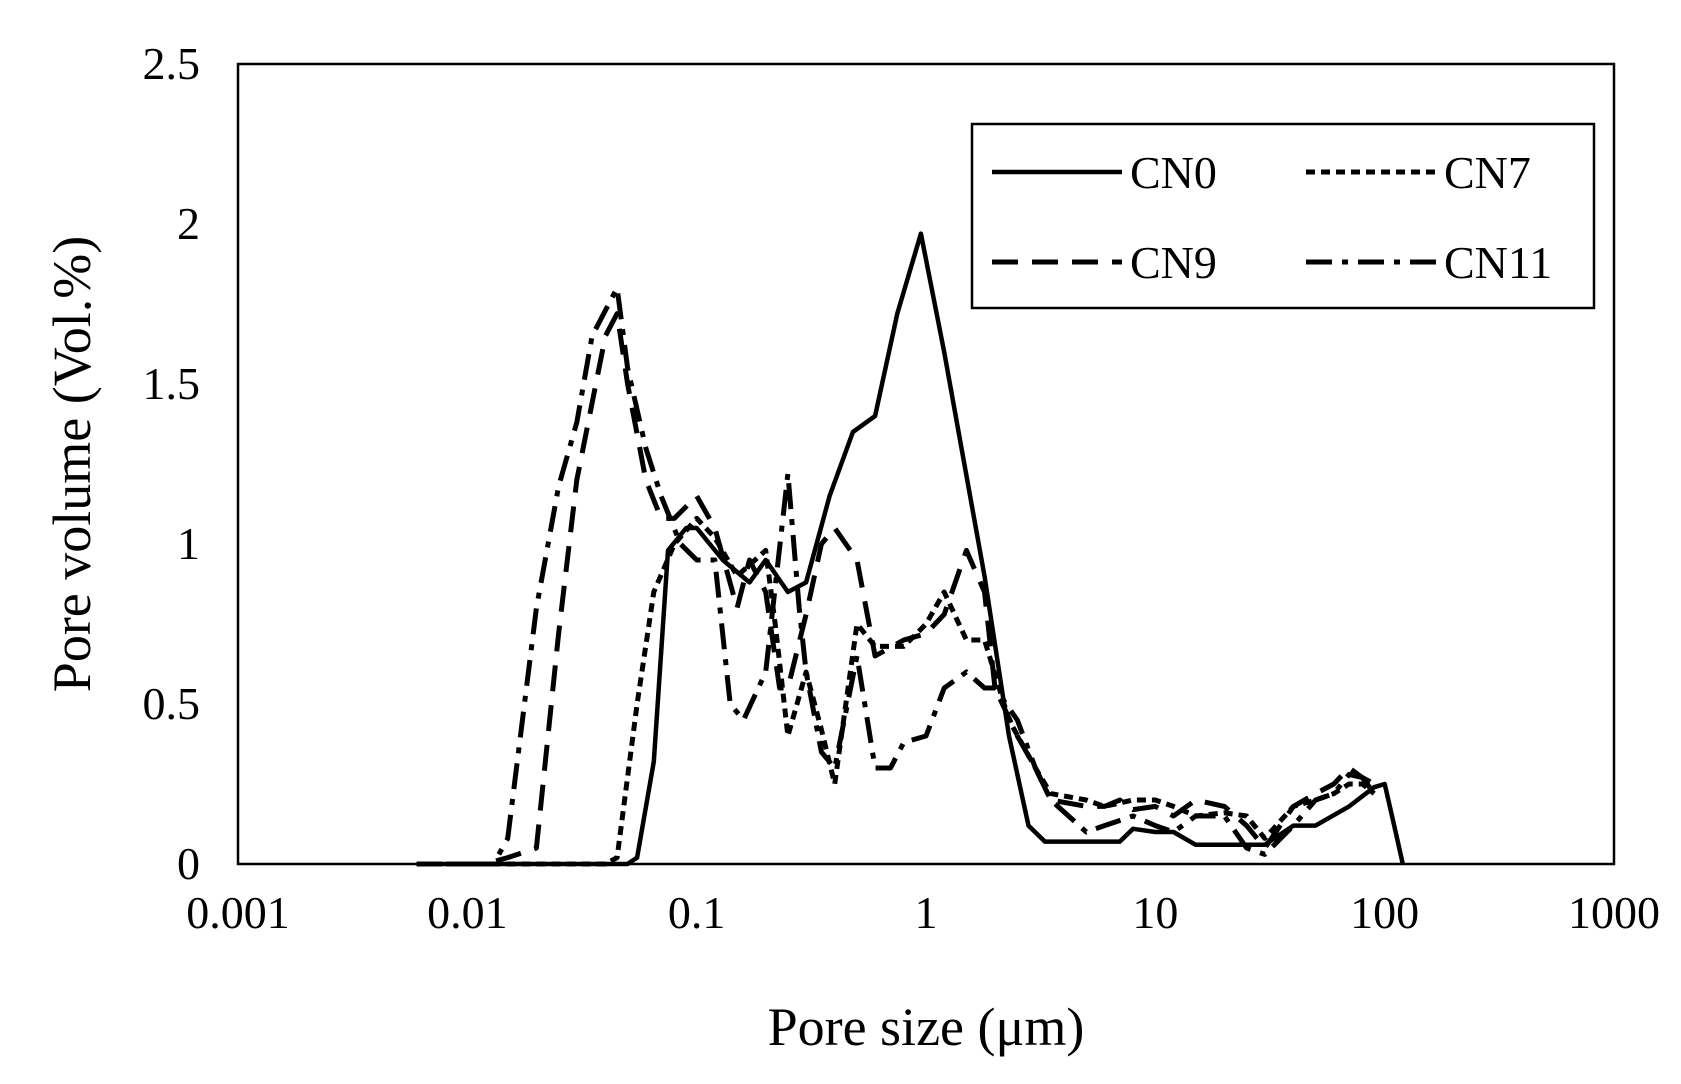  What do you see at coordinates (1173, 172) in the screenshot?
I see `legend-label-cn0: CN0` at bounding box center [1173, 172].